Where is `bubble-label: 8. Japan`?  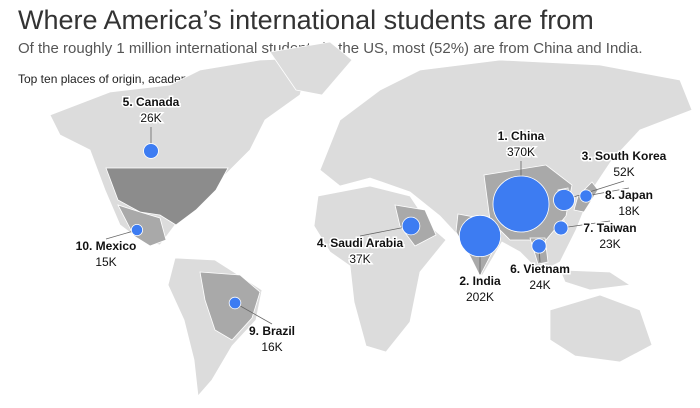 bubble-label: 8. Japan is located at coordinates (629, 195).